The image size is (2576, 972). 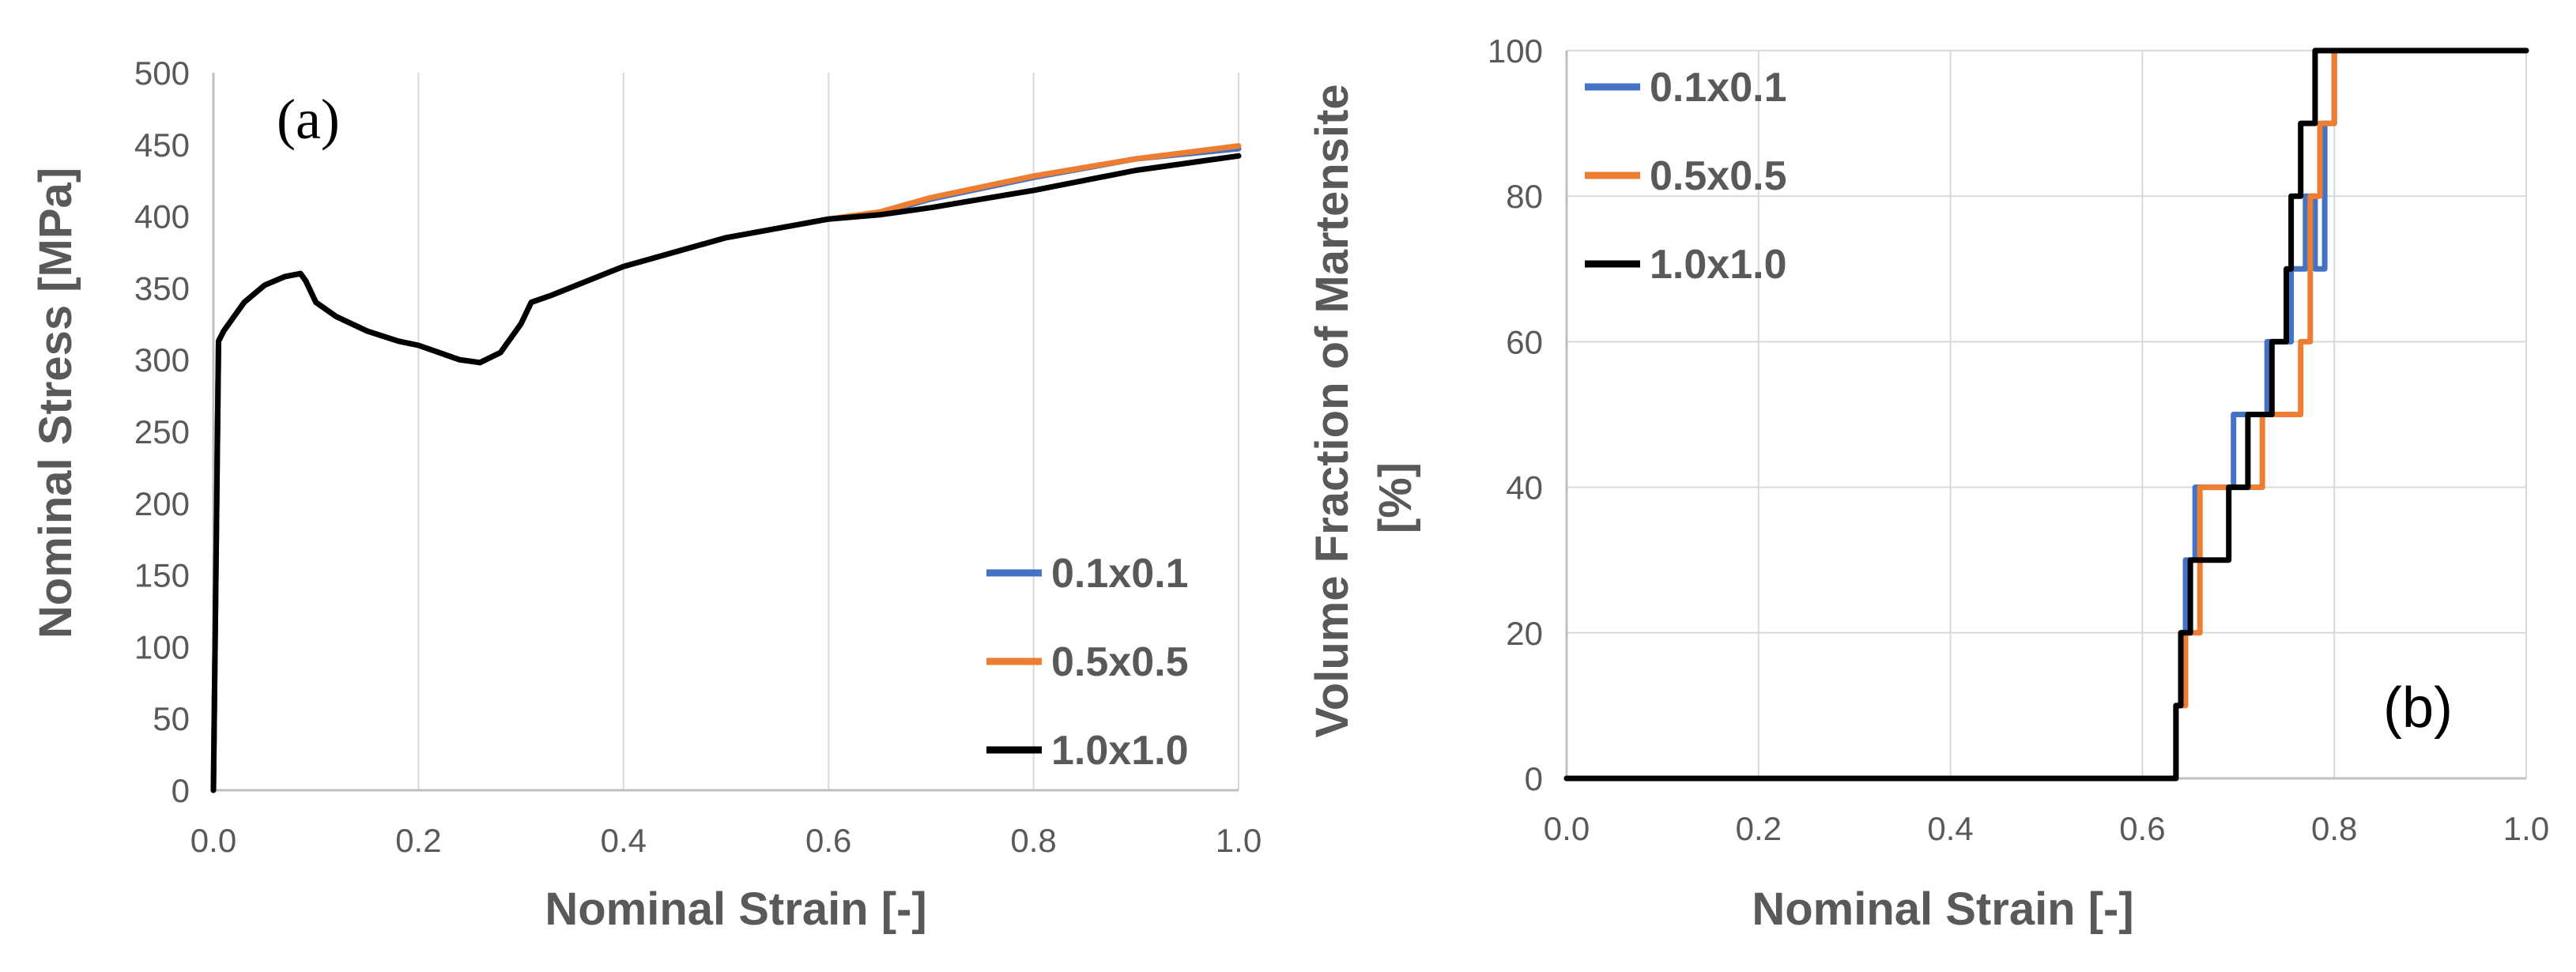 What do you see at coordinates (2142, 828) in the screenshot?
I see `panel-b-x-tick-label: 0.6` at bounding box center [2142, 828].